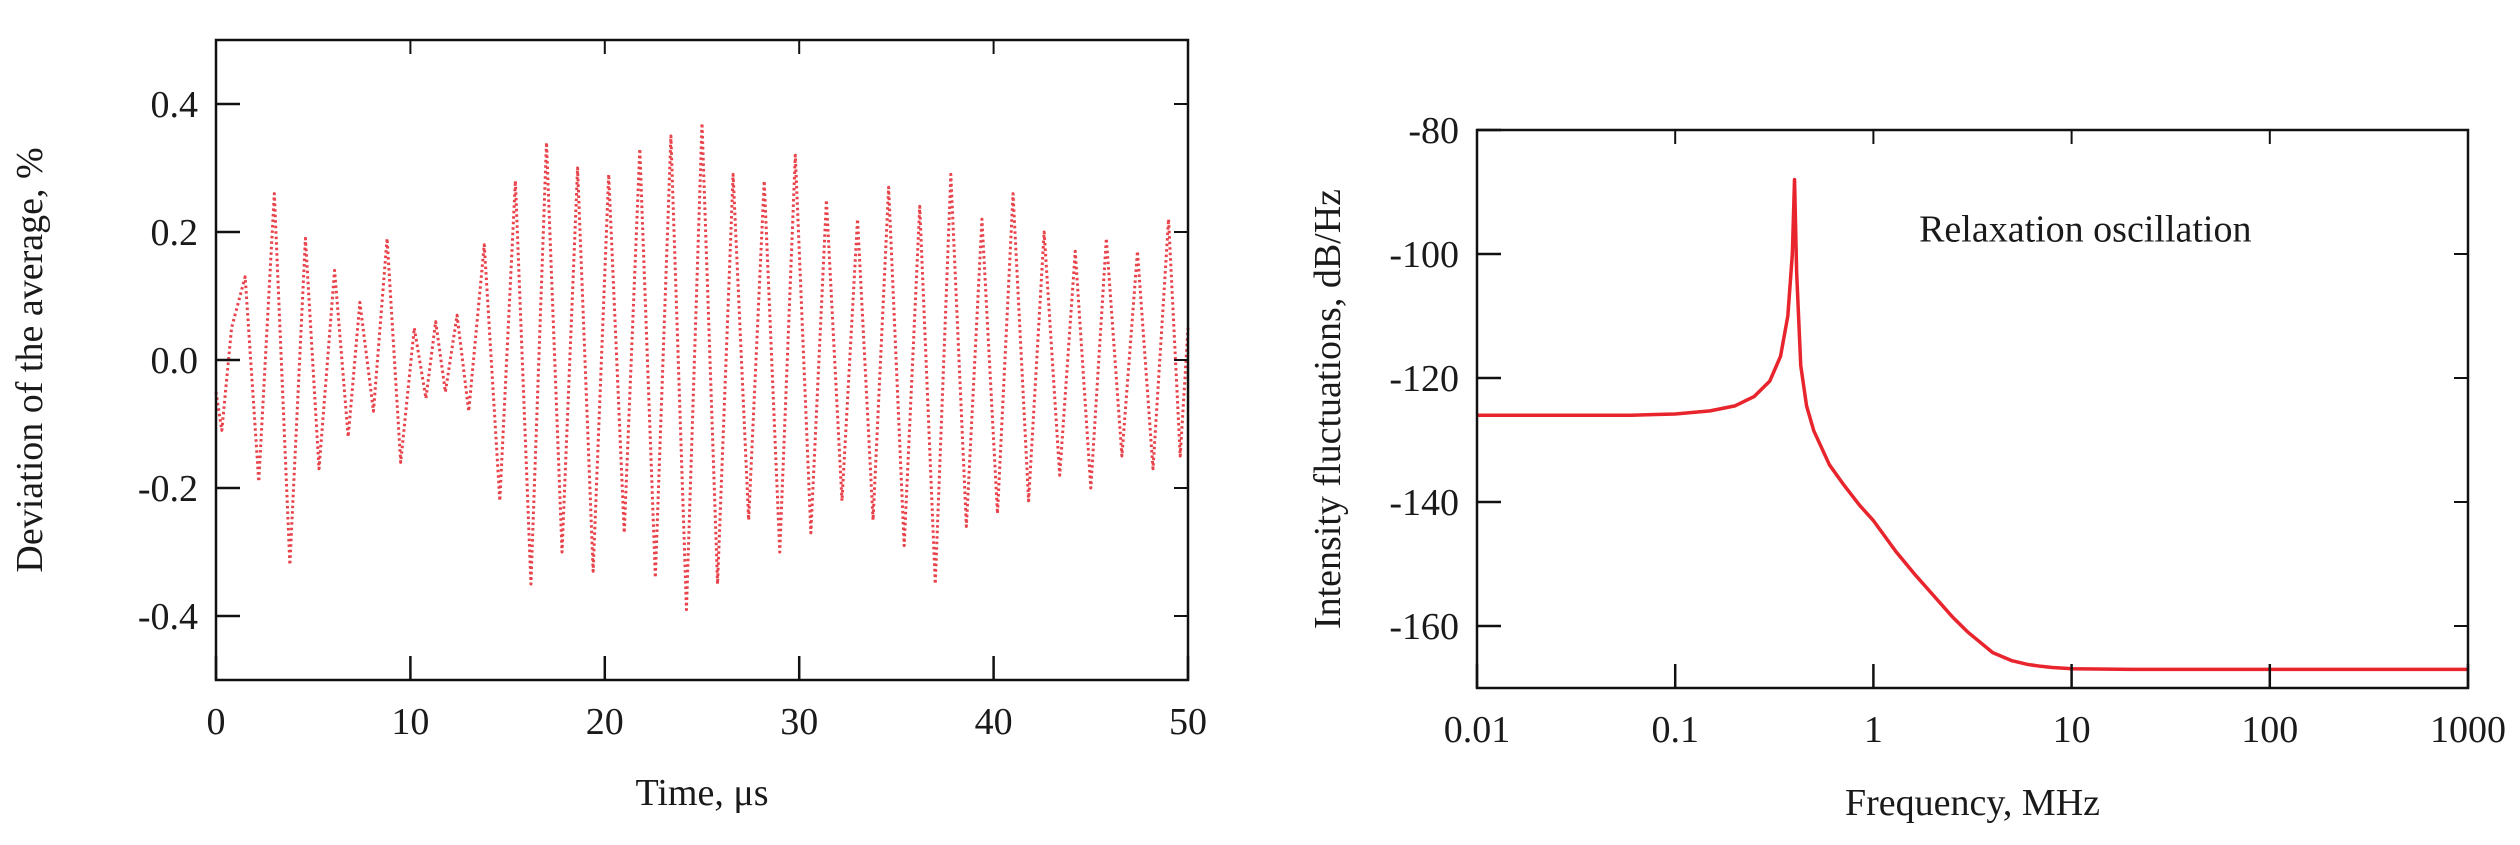 Image resolution: width=2520 pixels, height=845 pixels. I want to click on y-tick-label: -160, so click(1424, 627).